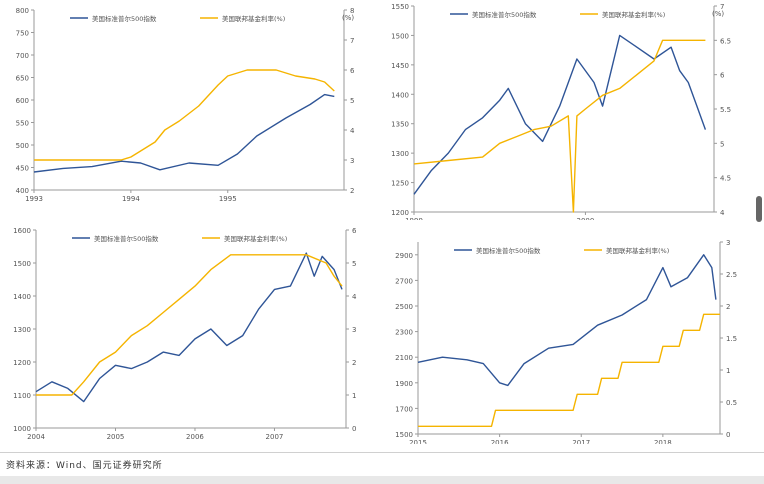 This screenshot has width=764, height=484. I want to click on y-right-tick-label: 5.5, so click(725, 110).